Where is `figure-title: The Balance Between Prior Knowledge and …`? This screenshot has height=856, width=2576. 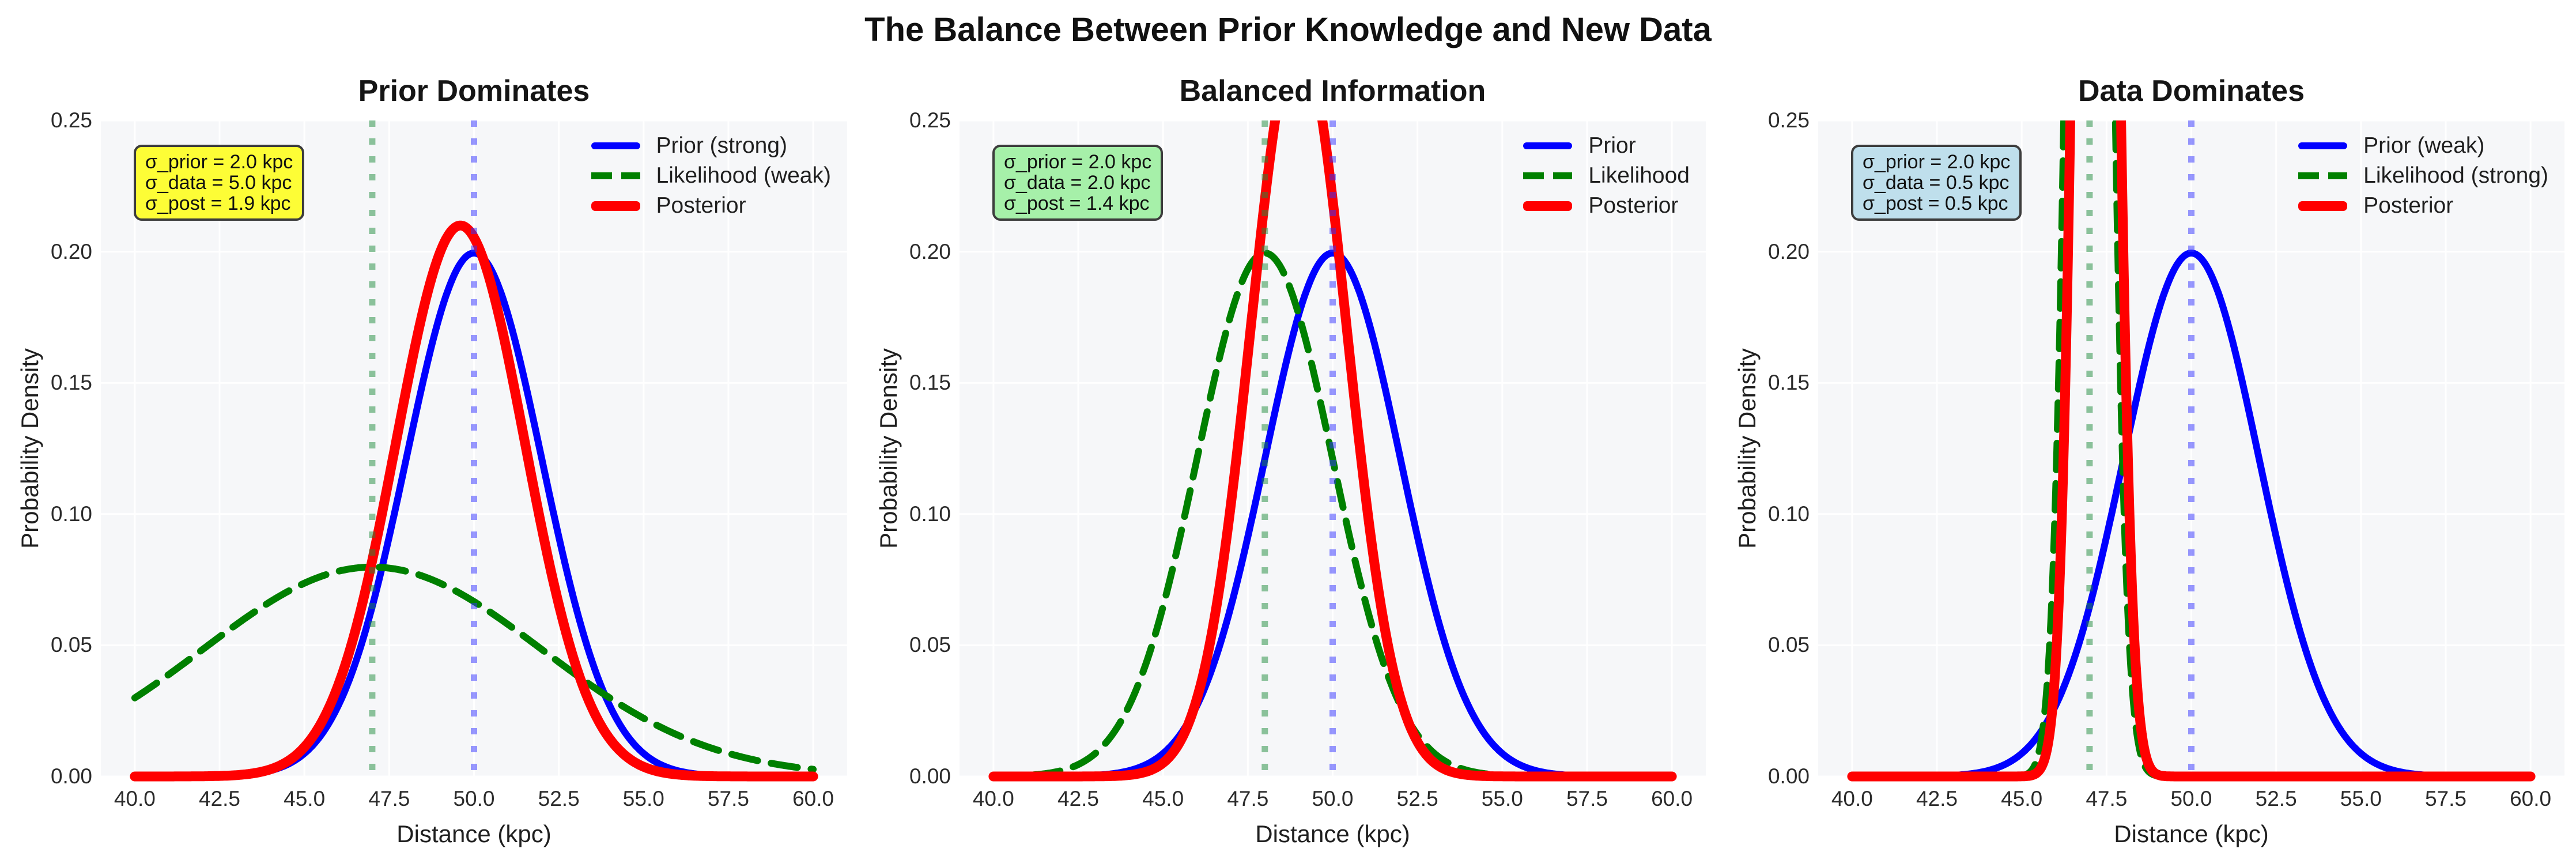
figure-title: The Balance Between Prior Knowledge and … is located at coordinates (1288, 29).